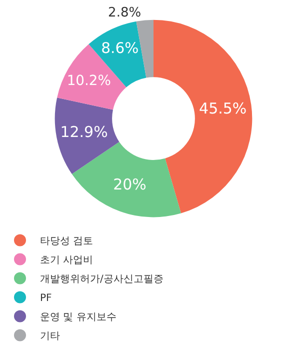  I want to click on data-label: 10.2%, so click(89, 80).